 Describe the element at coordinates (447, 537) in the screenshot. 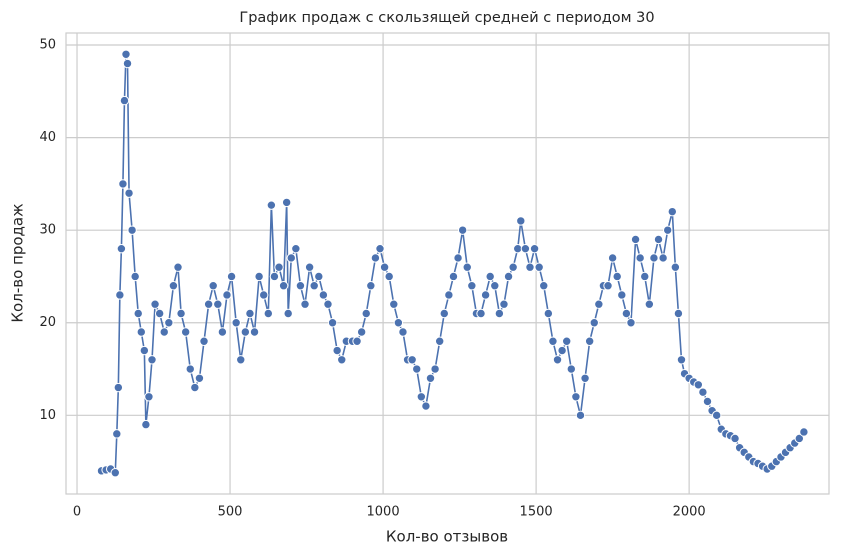

I see `x-axis-label: Кол-во отзывов` at that location.